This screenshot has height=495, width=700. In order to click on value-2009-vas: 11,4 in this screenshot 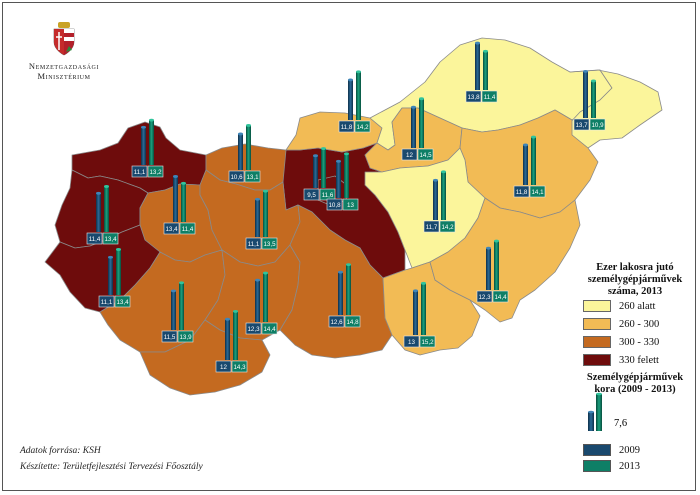, I will do `click(95, 239)`.